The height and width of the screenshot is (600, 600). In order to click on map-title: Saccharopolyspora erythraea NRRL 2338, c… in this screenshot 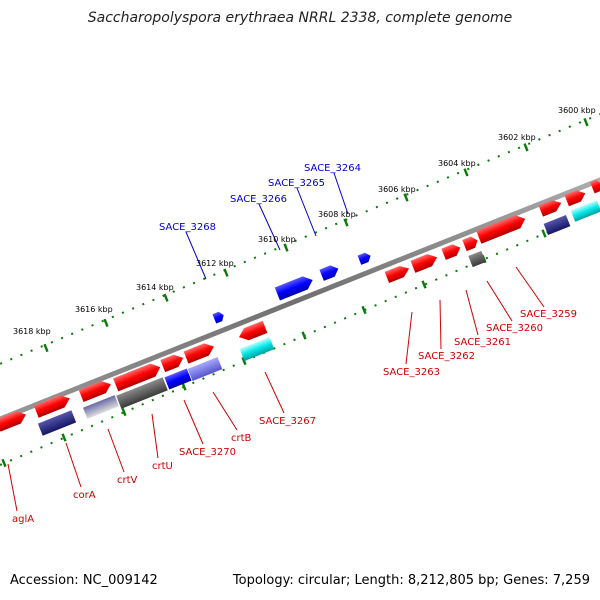, I will do `click(300, 18)`.